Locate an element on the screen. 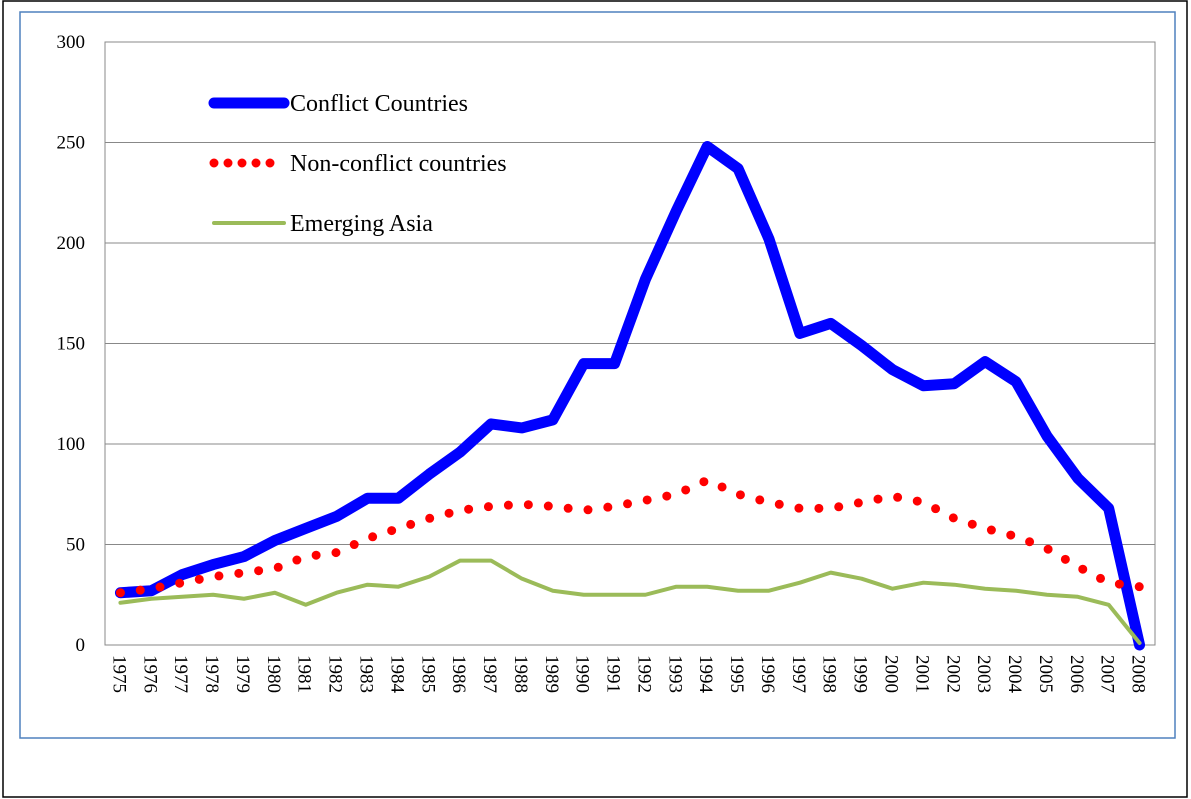 The height and width of the screenshot is (799, 1191). x-tick-label: 1997 is located at coordinates (798, 674).